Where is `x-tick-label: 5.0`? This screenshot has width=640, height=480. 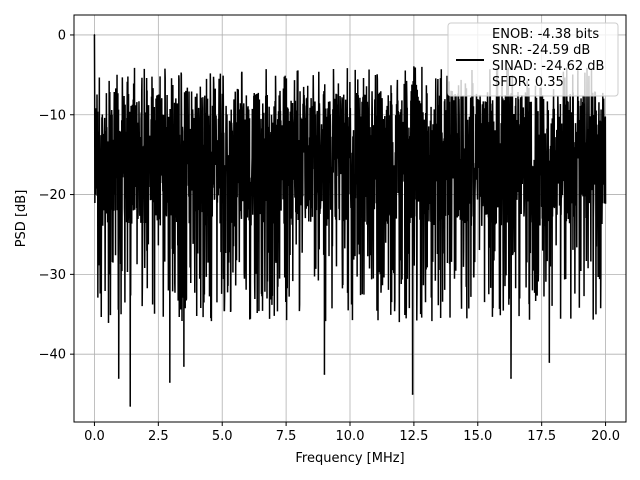
x-tick-label: 5.0 is located at coordinates (222, 436).